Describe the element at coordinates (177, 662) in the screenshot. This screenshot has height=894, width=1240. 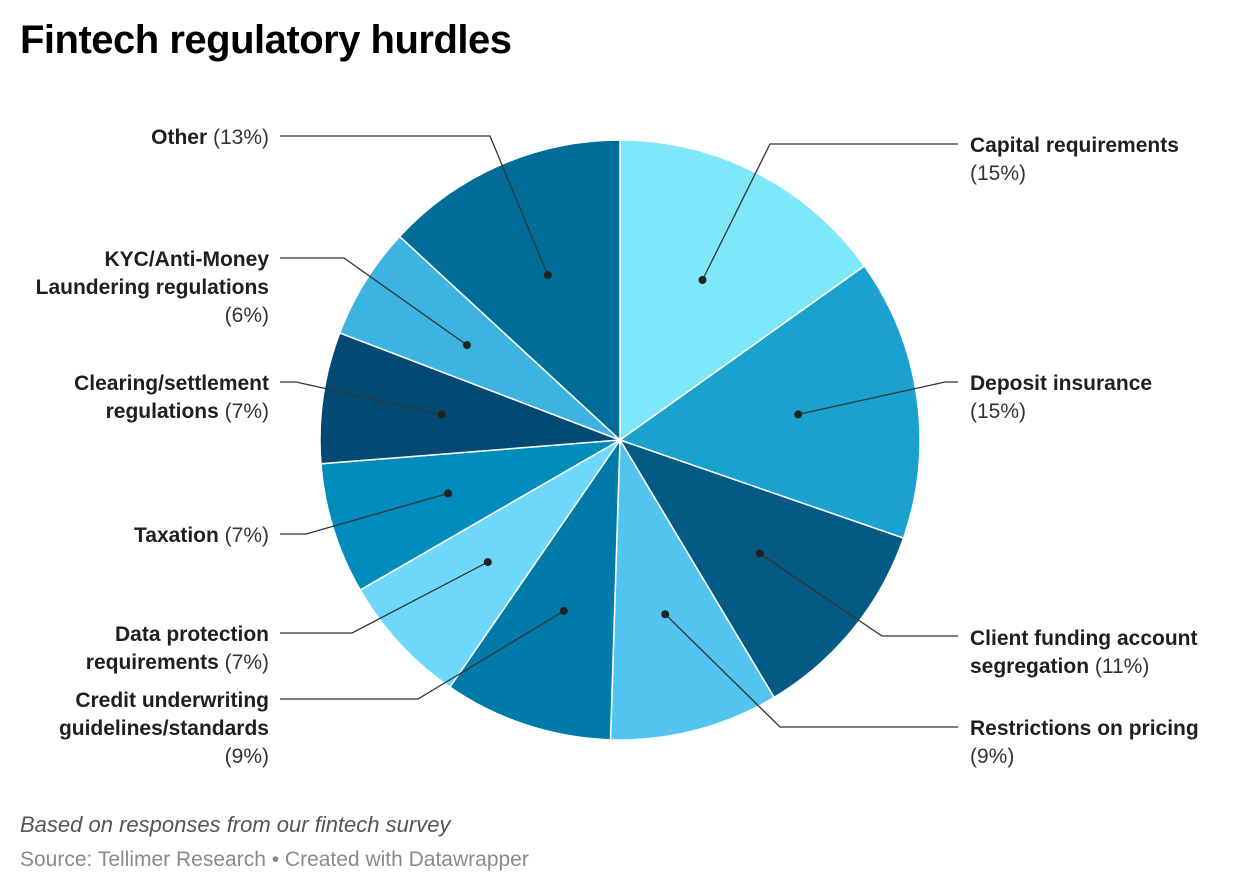
I see `slice-label: requirements (7%)` at that location.